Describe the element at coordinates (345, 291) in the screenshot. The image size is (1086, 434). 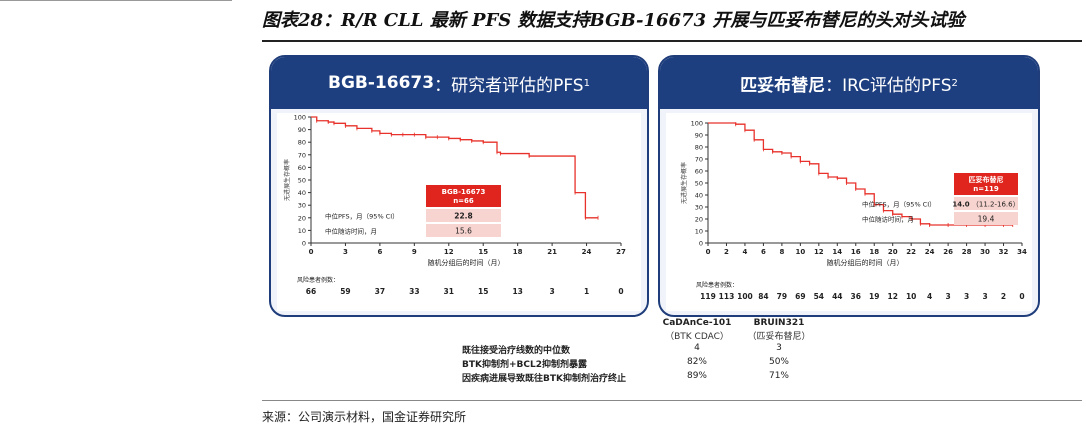
I see `at-risk-count: 59` at that location.